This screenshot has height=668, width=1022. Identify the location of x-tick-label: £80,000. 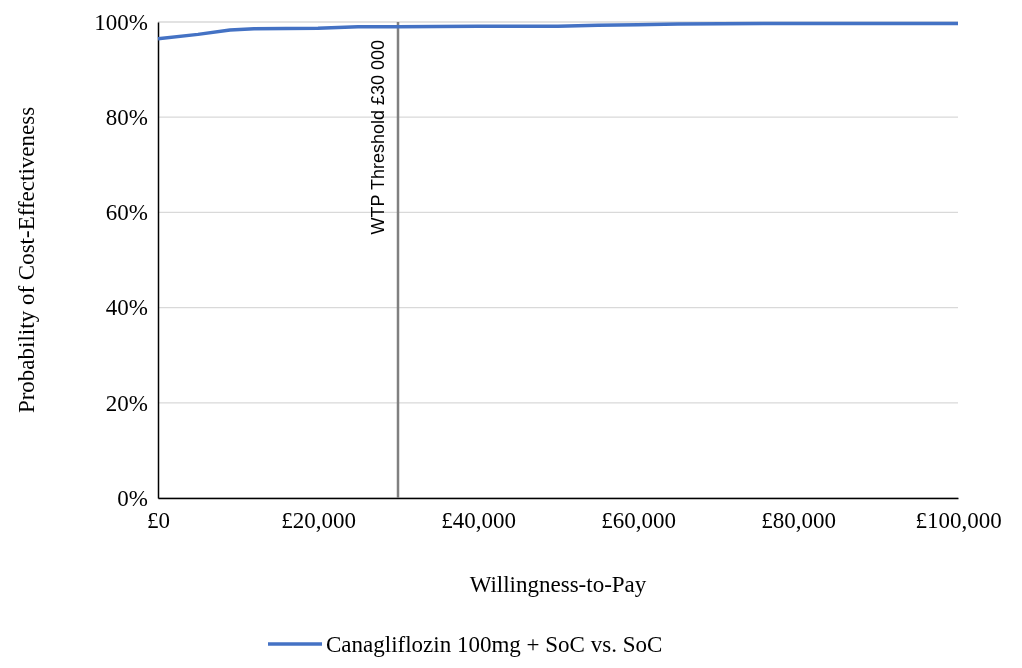
(798, 521).